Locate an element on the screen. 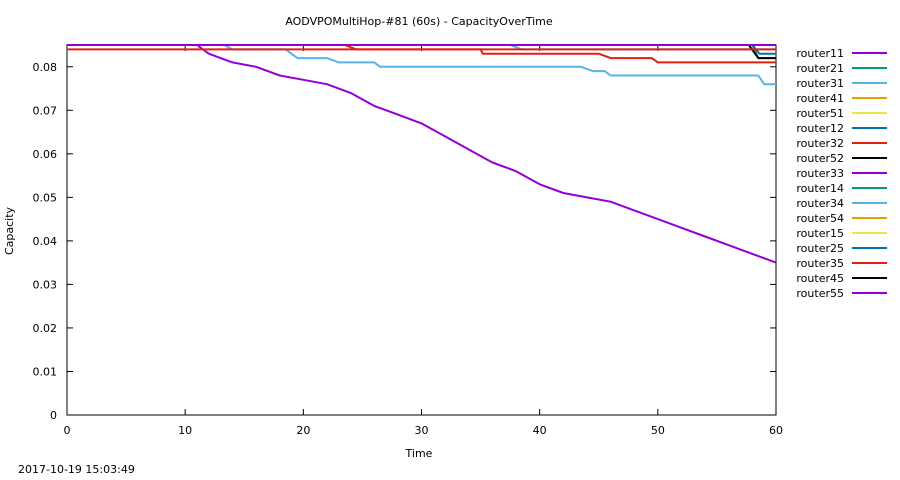 This screenshot has height=480, width=900. legend-label-router31: router31 is located at coordinates (820, 83).